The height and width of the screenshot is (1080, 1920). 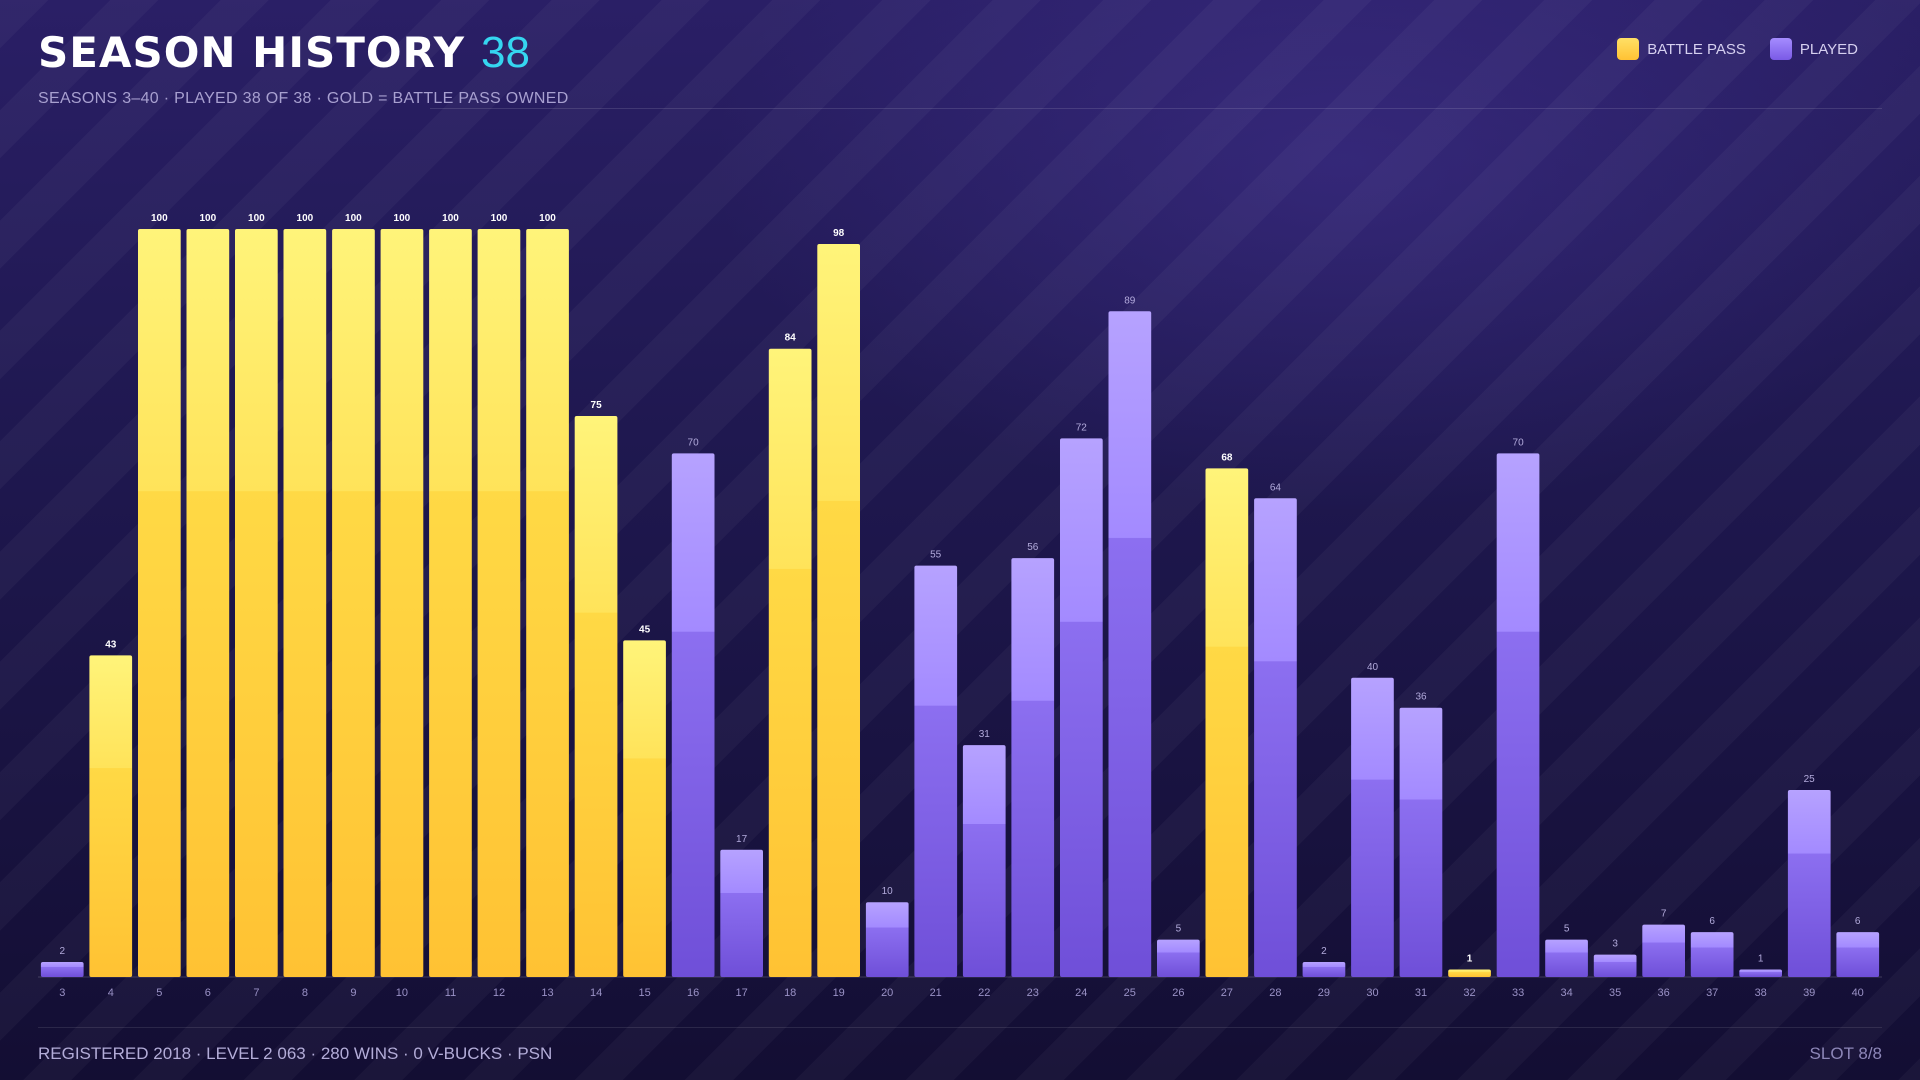 What do you see at coordinates (1810, 779) in the screenshot?
I see `value-label-season-39: 25` at bounding box center [1810, 779].